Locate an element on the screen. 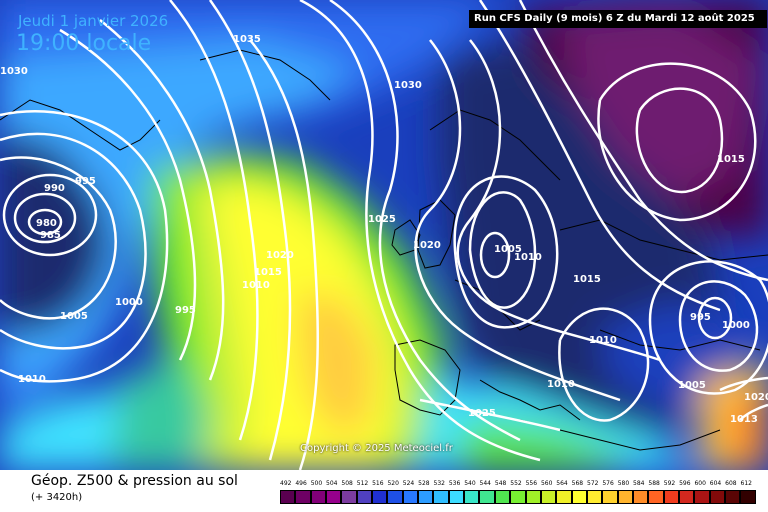 The image size is (768, 512). legend-value: 516 is located at coordinates (378, 483).